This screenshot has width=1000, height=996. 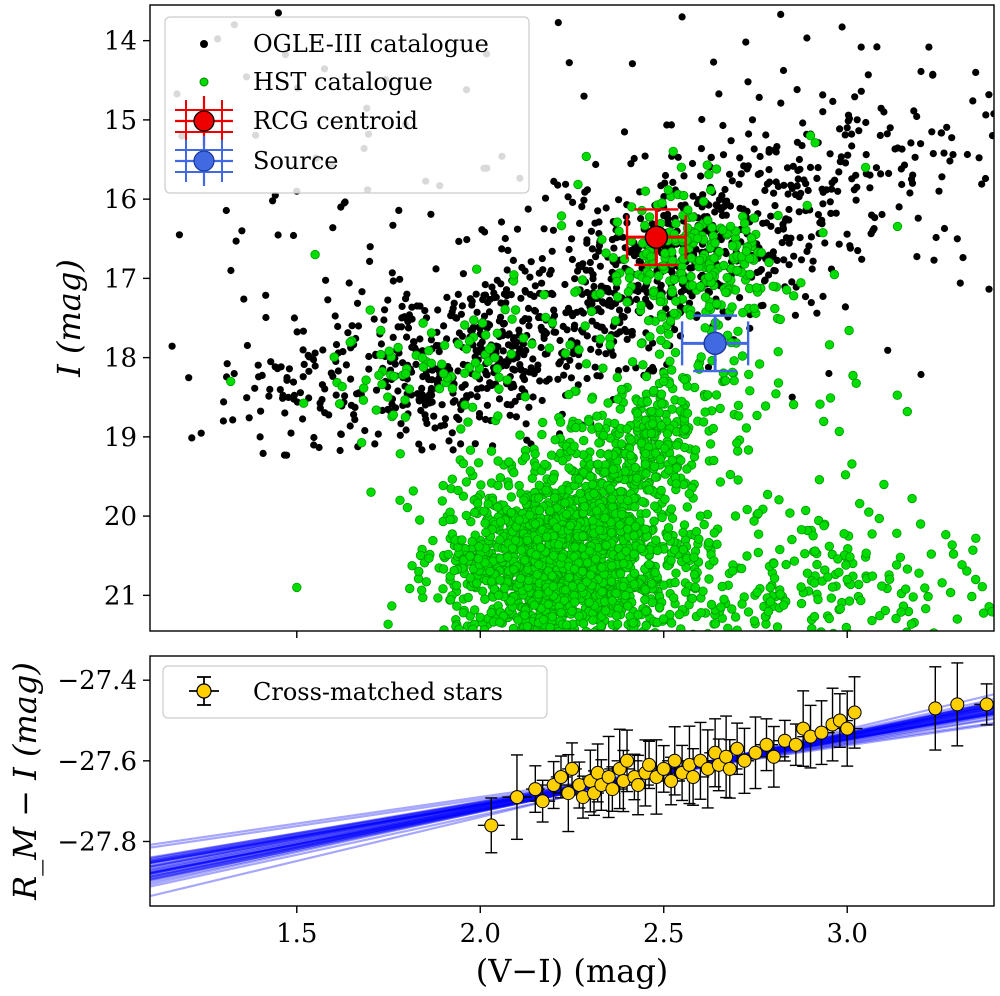 I want to click on legend-rcg-label: RCG centroid, so click(x=335, y=121).